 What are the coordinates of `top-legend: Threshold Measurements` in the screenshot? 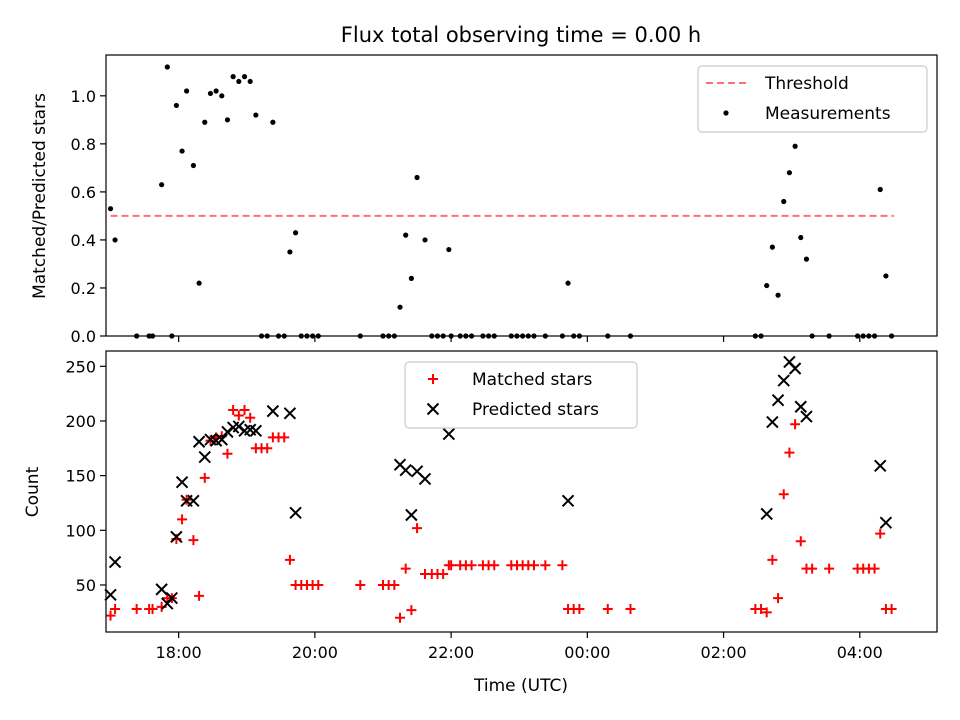 It's located at (812, 99).